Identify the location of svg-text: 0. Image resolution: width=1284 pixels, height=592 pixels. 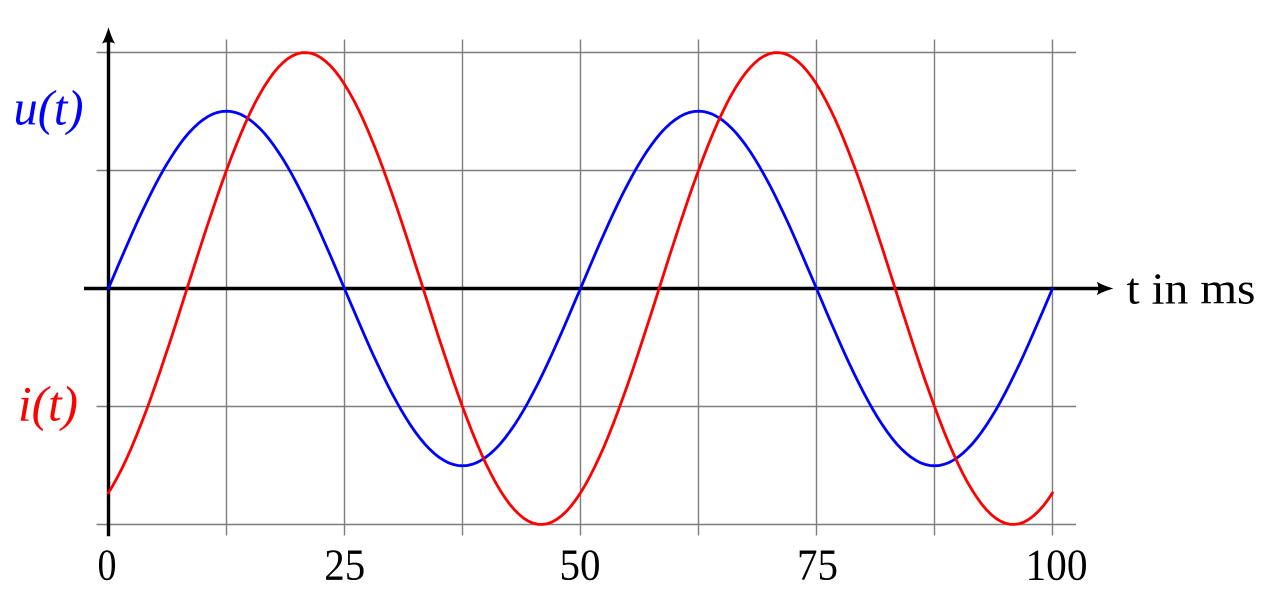
(107, 565).